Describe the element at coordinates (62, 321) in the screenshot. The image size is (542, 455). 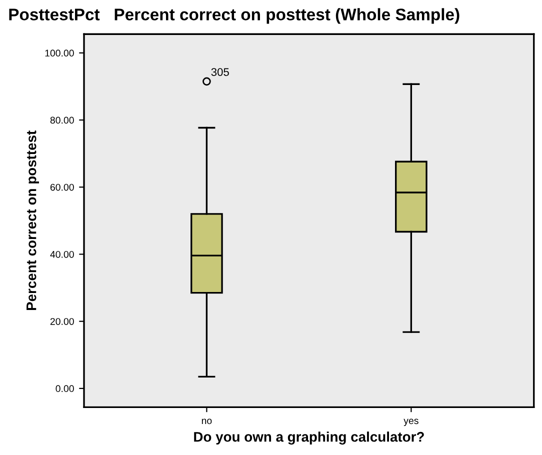
I see `y-tick-label: 20.00` at that location.